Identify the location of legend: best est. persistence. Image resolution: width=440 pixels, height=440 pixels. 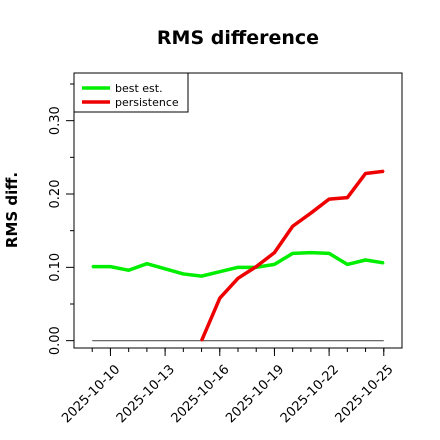
(131, 92).